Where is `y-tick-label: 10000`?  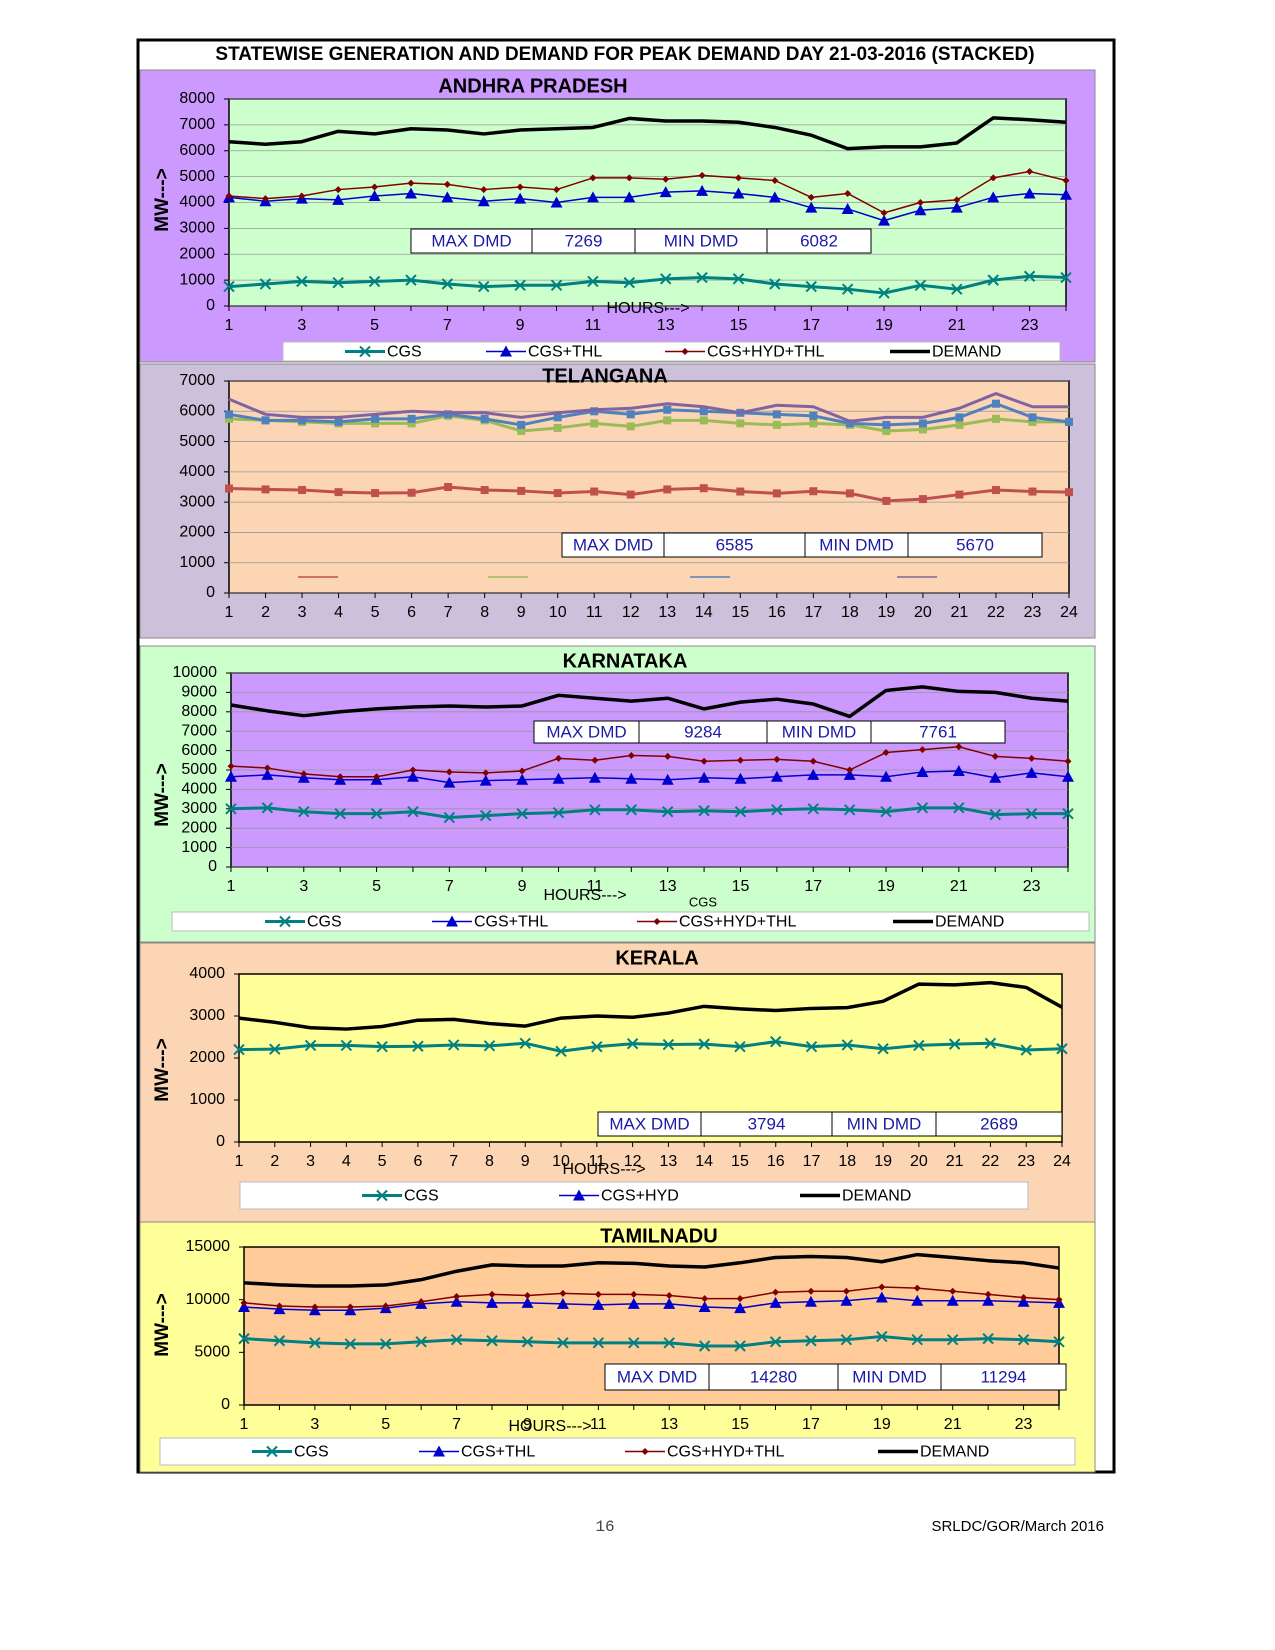 y-tick-label: 10000 is located at coordinates (195, 672).